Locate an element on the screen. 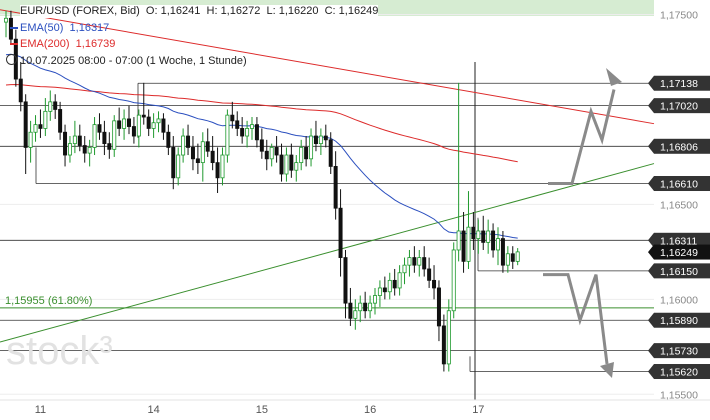 This screenshot has width=710, height=420. ema200-swatch is located at coordinates (14, 44).